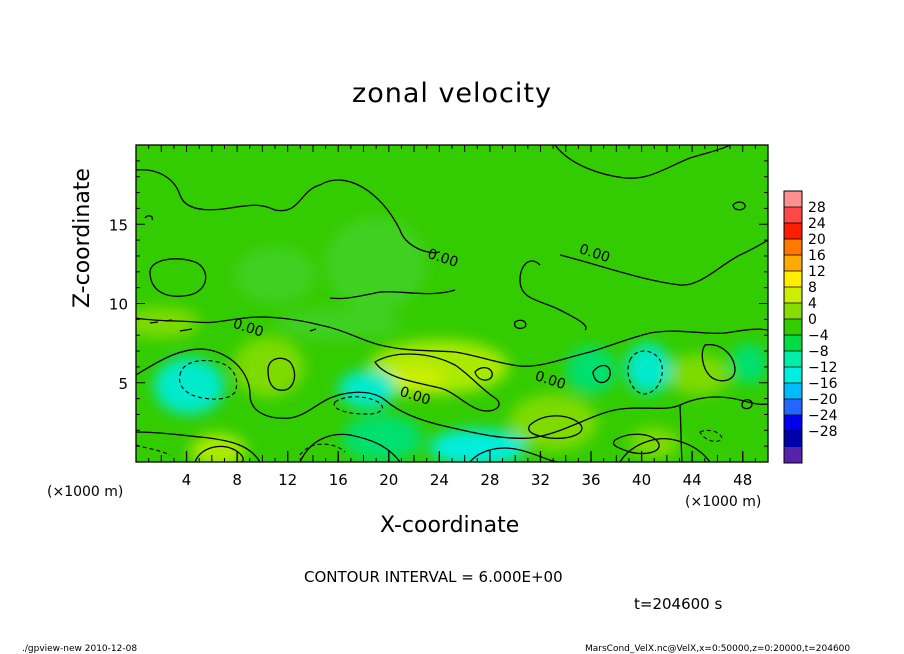 The width and height of the screenshot is (904, 654). I want to click on time-stamp: t=204600 s, so click(678, 604).